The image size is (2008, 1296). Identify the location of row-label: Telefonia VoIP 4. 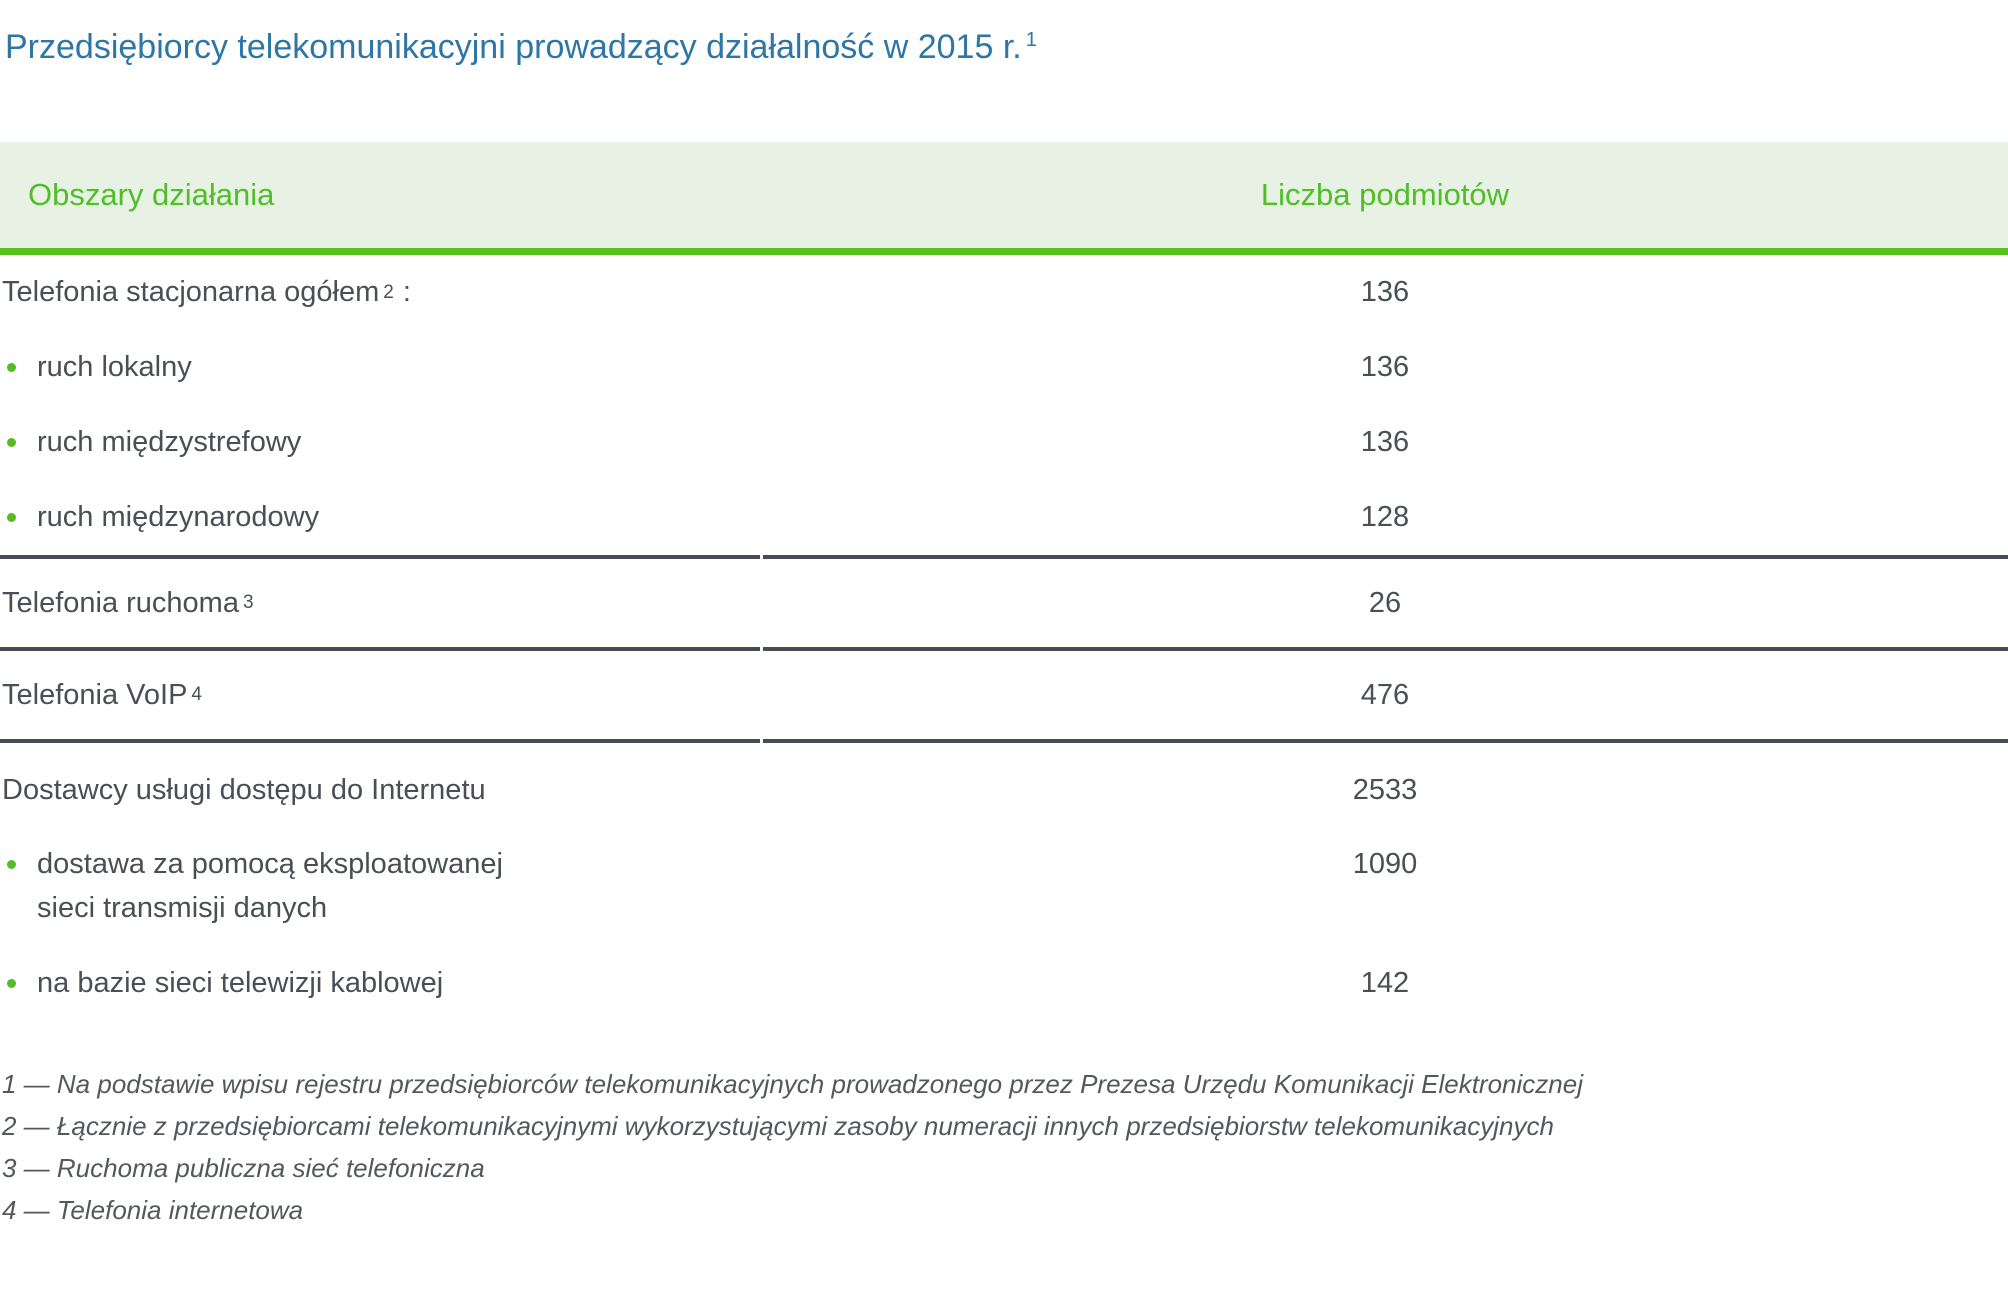
(102, 694).